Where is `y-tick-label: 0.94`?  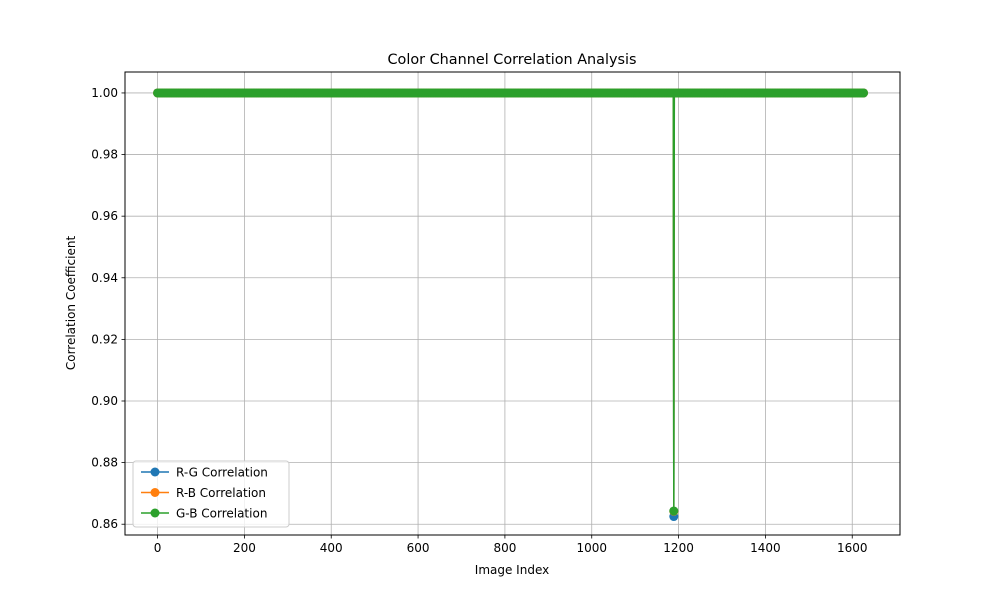 y-tick-label: 0.94 is located at coordinates (104, 278).